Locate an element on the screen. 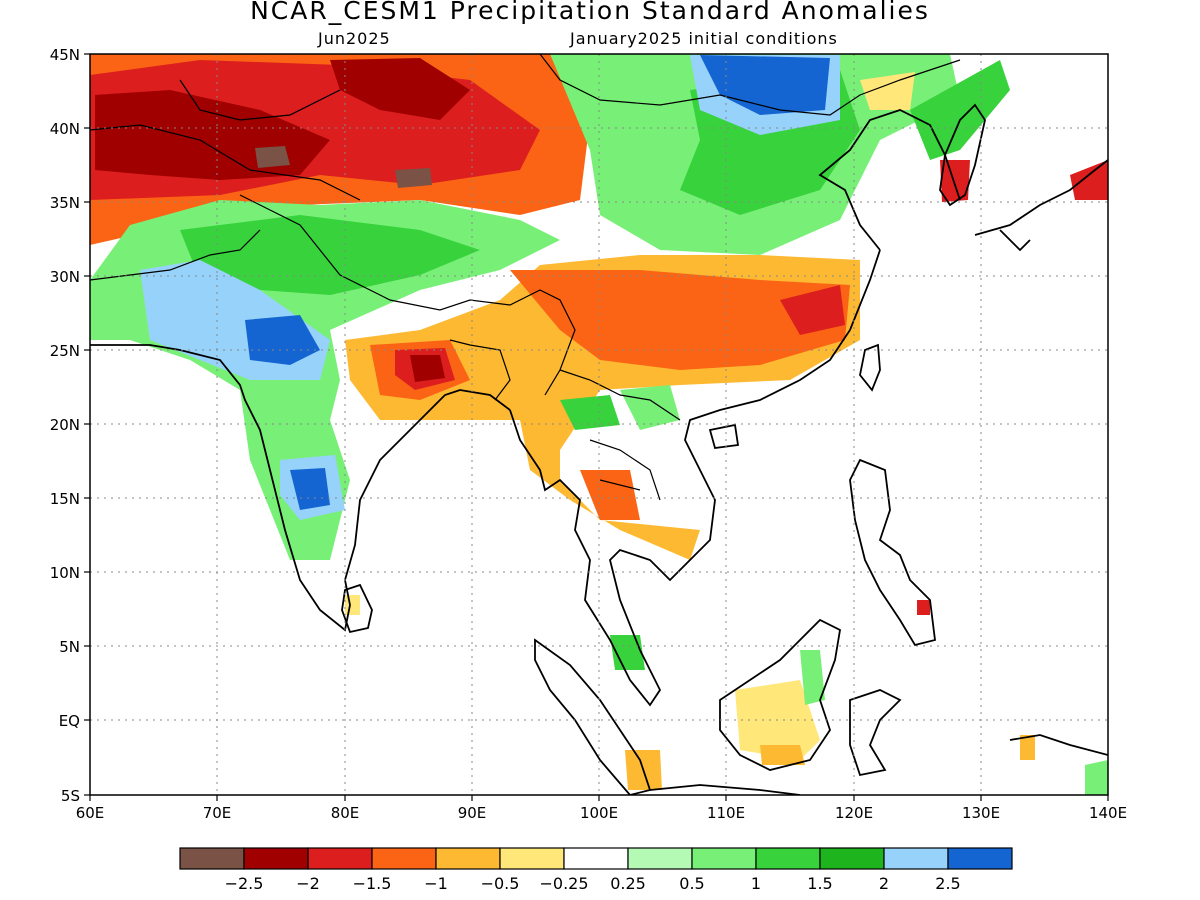 Image resolution: width=1200 pixels, height=900 pixels. coastline-sulawesi is located at coordinates (875, 733).